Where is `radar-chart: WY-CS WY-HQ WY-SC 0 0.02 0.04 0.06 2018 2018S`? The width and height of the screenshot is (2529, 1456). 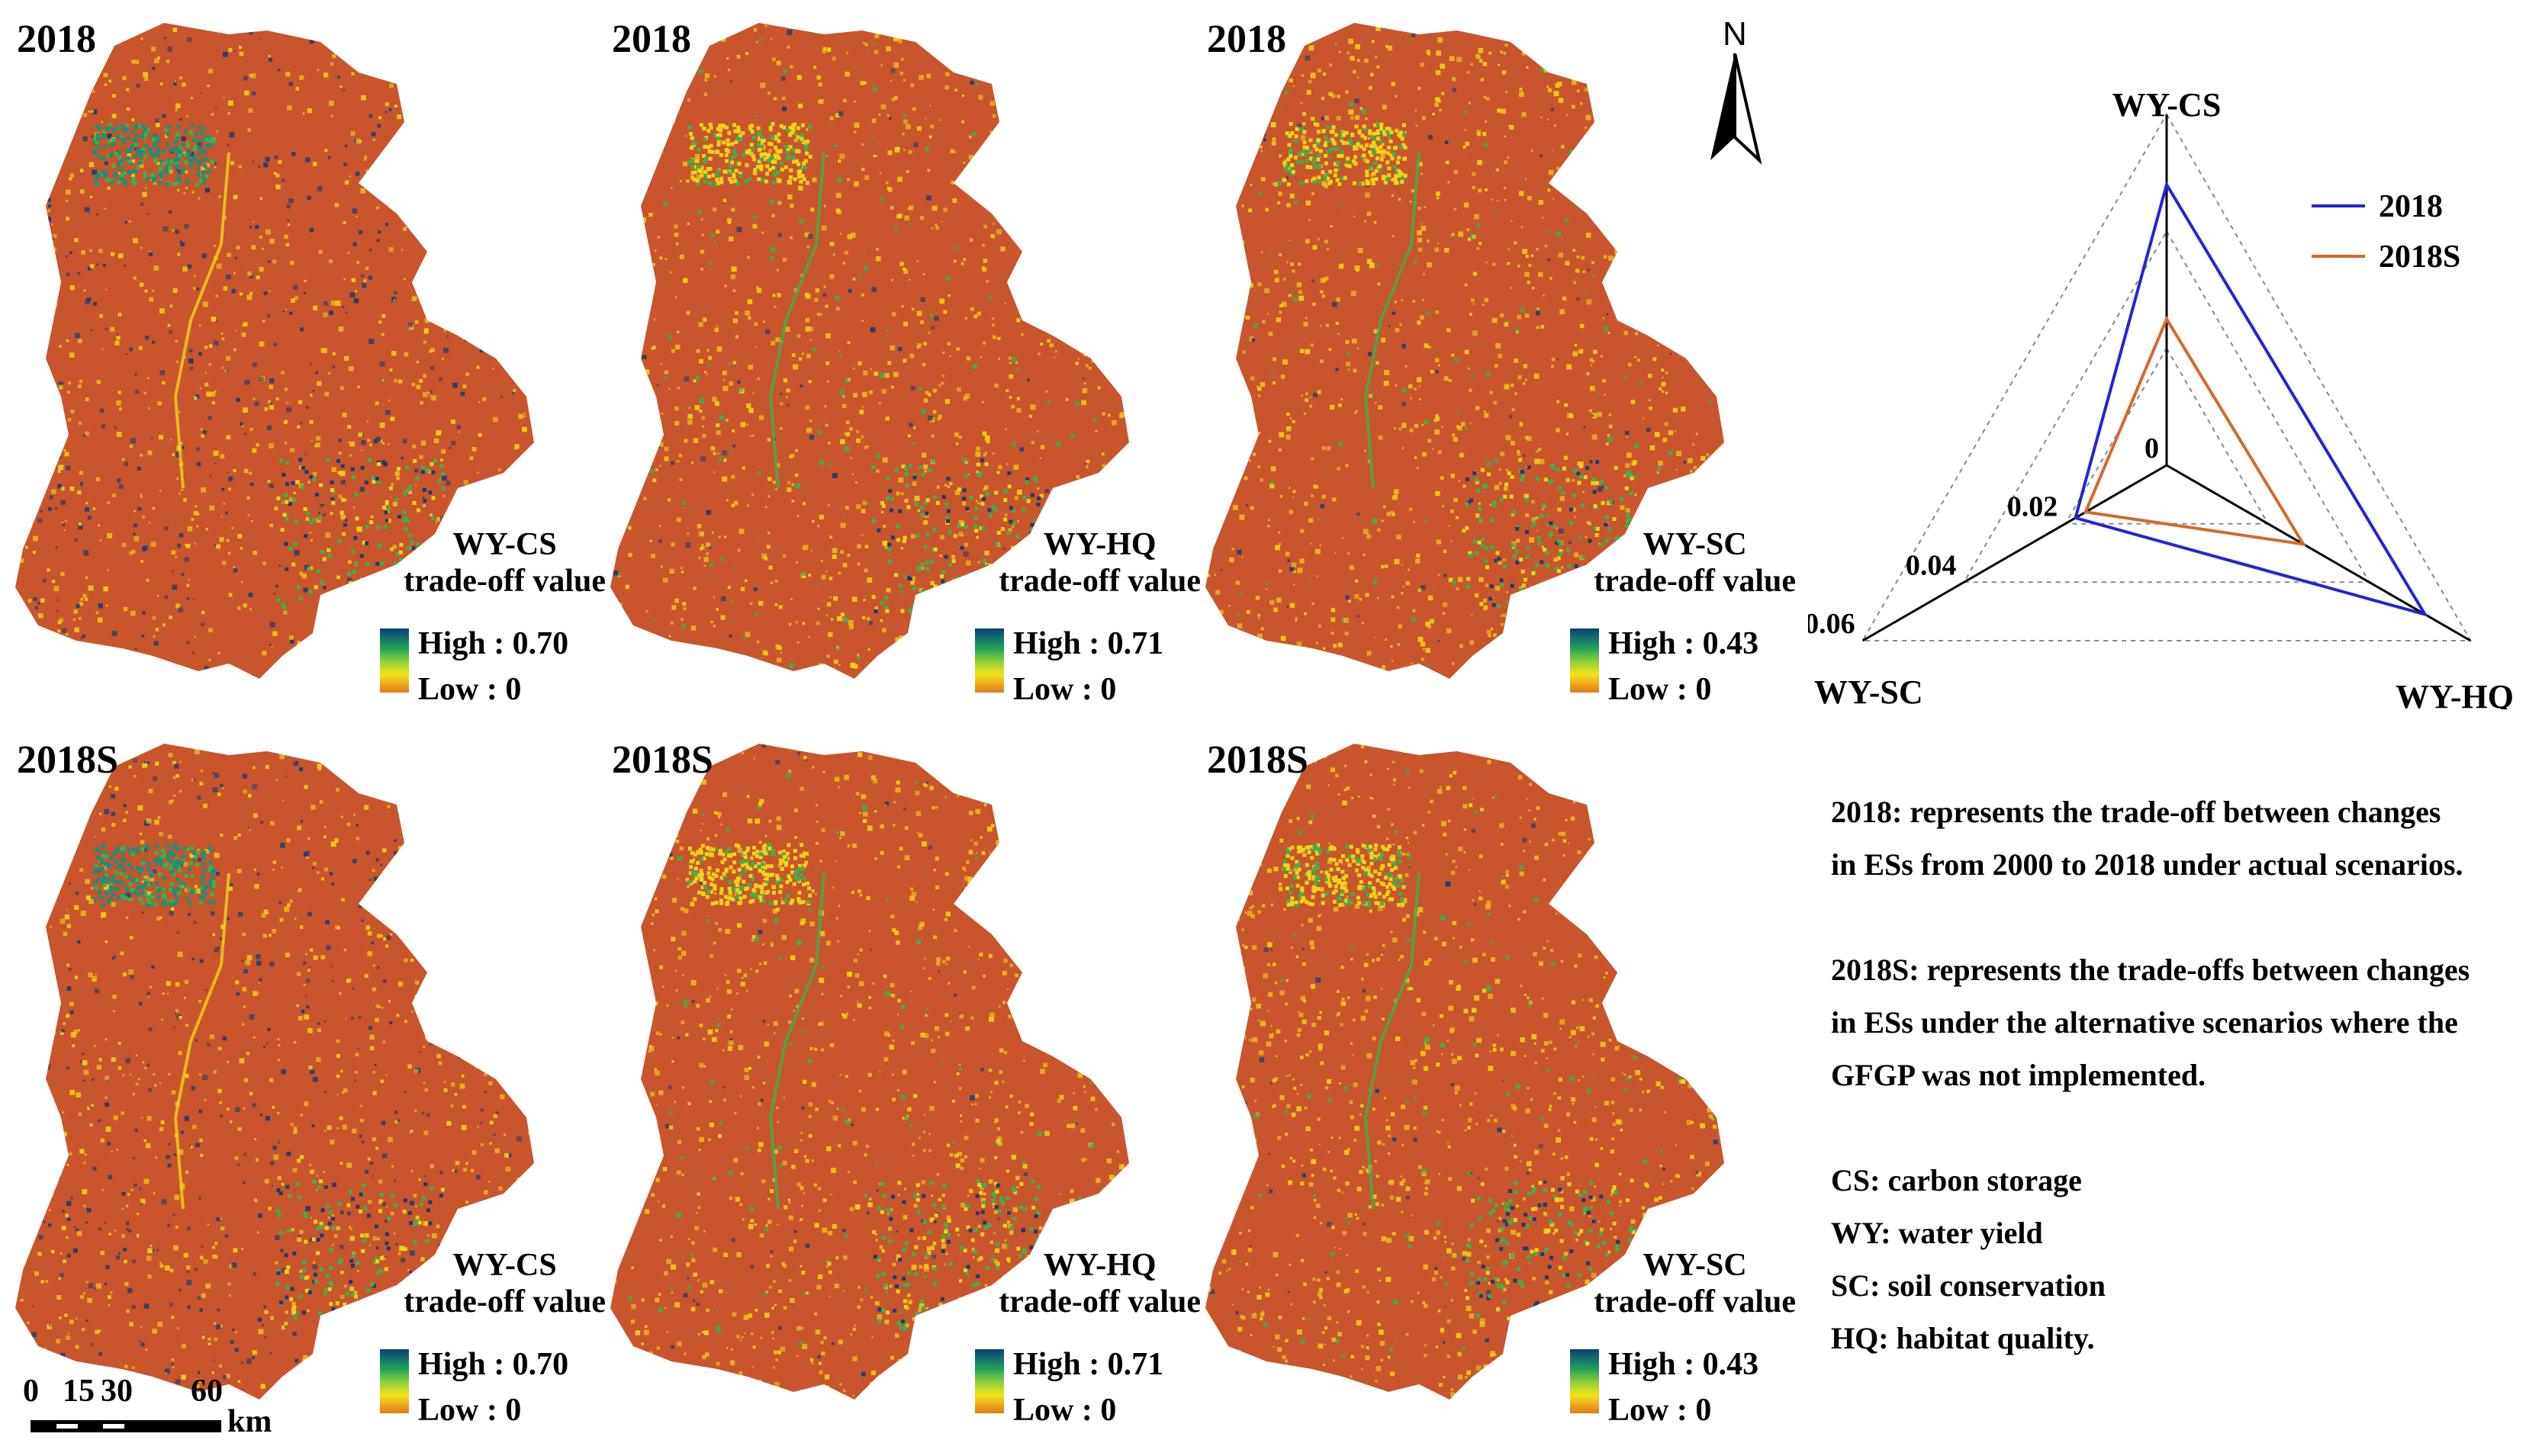 radar-chart: WY-CS WY-HQ WY-SC 0 0.02 0.04 0.06 2018 2018S is located at coordinates (2161, 397).